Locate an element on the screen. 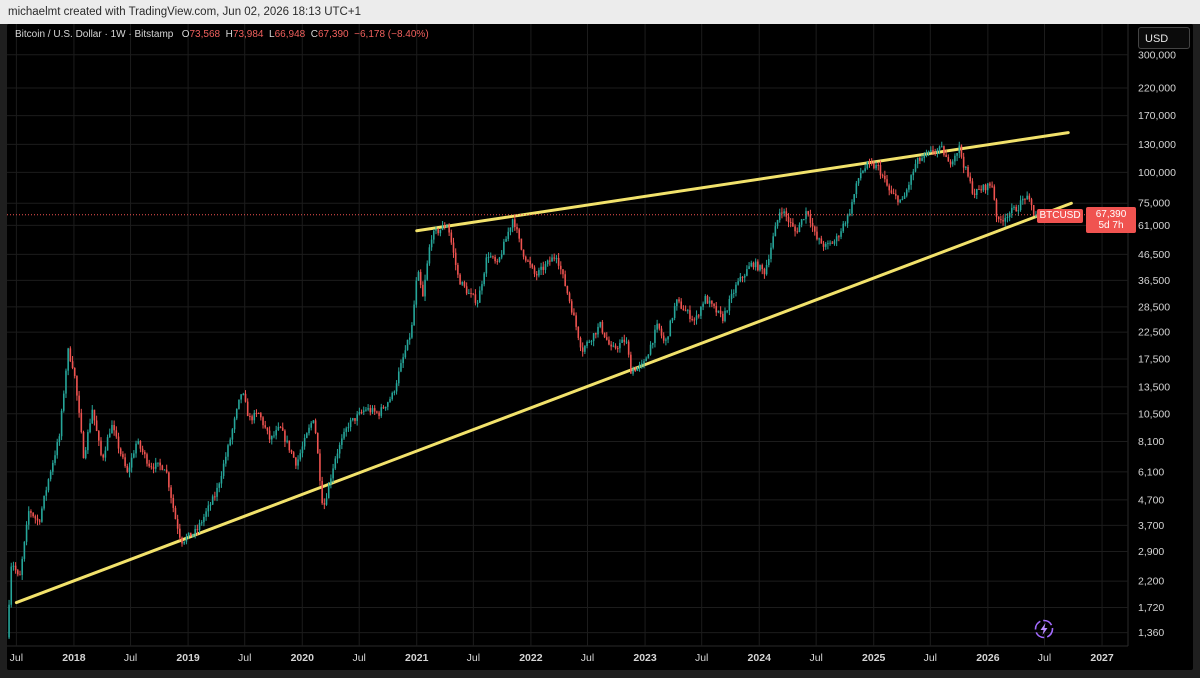 This screenshot has height=678, width=1200. currency-selector: USD is located at coordinates (1164, 38).